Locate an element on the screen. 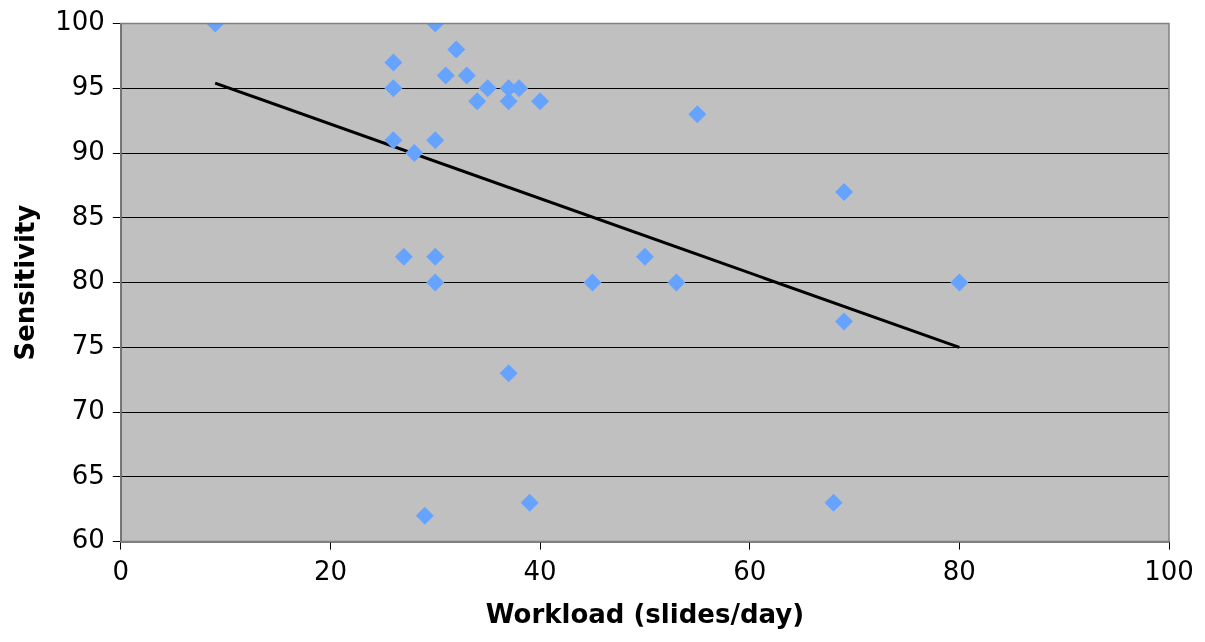 This screenshot has height=642, width=1205. x-tick-label: 80 is located at coordinates (959, 570).